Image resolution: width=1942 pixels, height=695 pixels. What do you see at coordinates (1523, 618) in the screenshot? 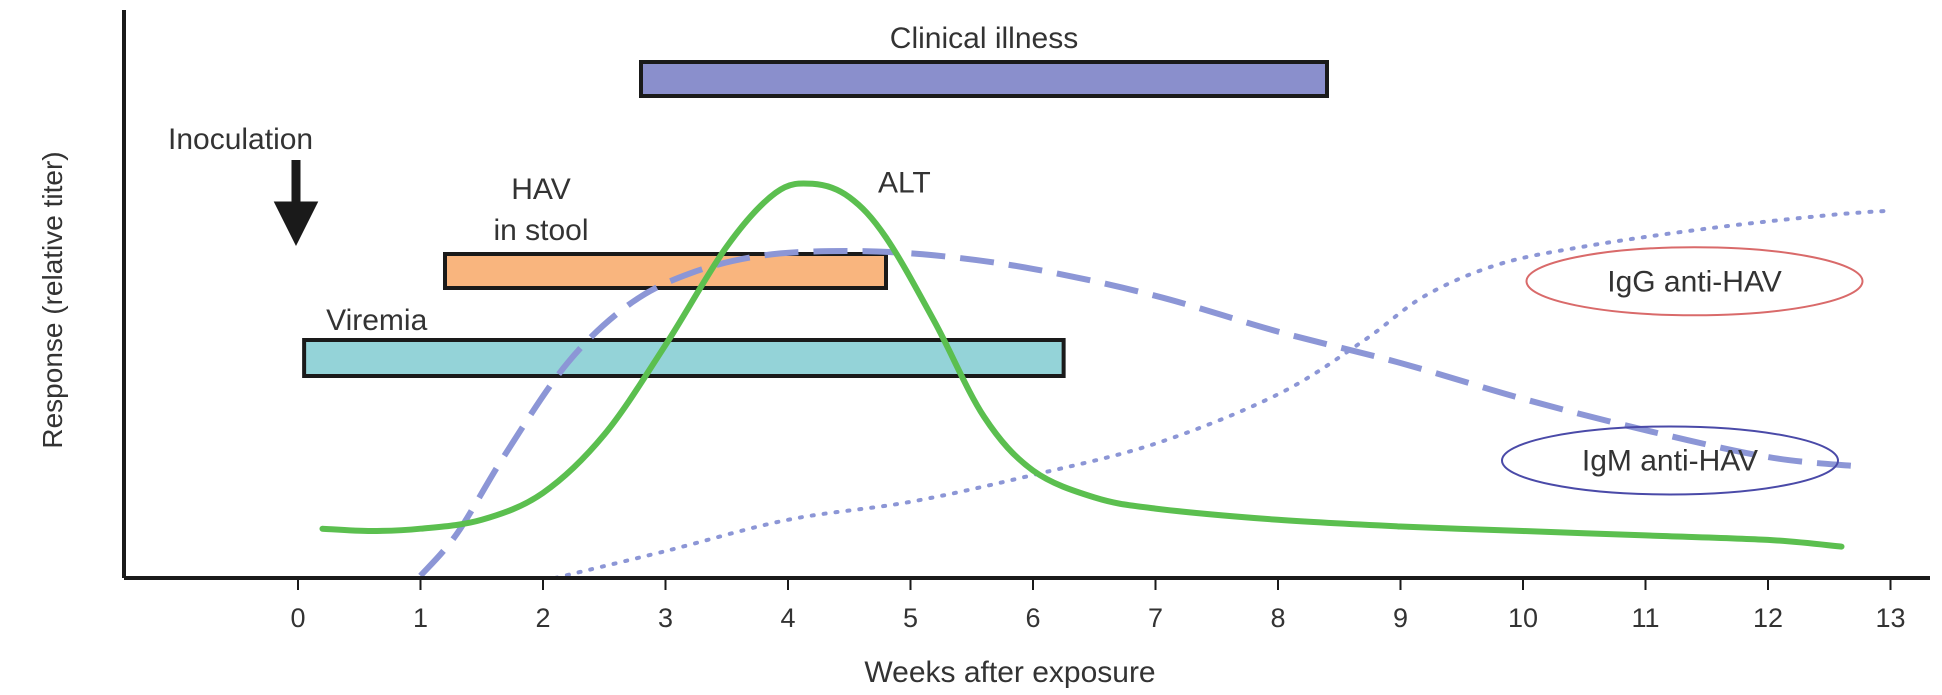
I see `x-tick-label: 10` at bounding box center [1523, 618].